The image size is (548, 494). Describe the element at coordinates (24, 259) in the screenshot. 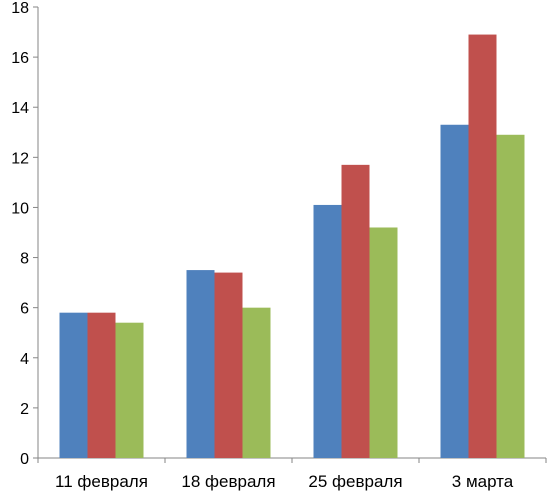

I see `y-tick-label: 8` at that location.